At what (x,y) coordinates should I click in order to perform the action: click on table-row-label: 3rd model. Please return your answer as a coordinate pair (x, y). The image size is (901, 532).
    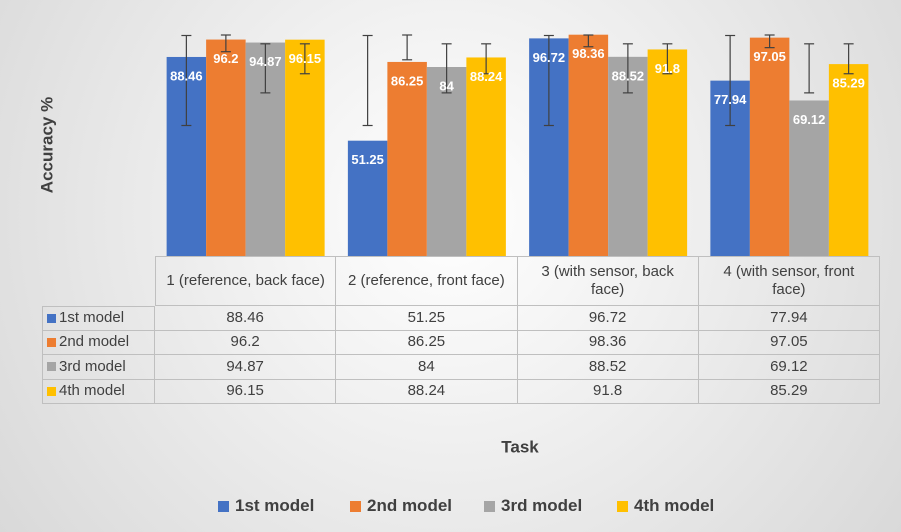
    Looking at the image, I should click on (98, 367).